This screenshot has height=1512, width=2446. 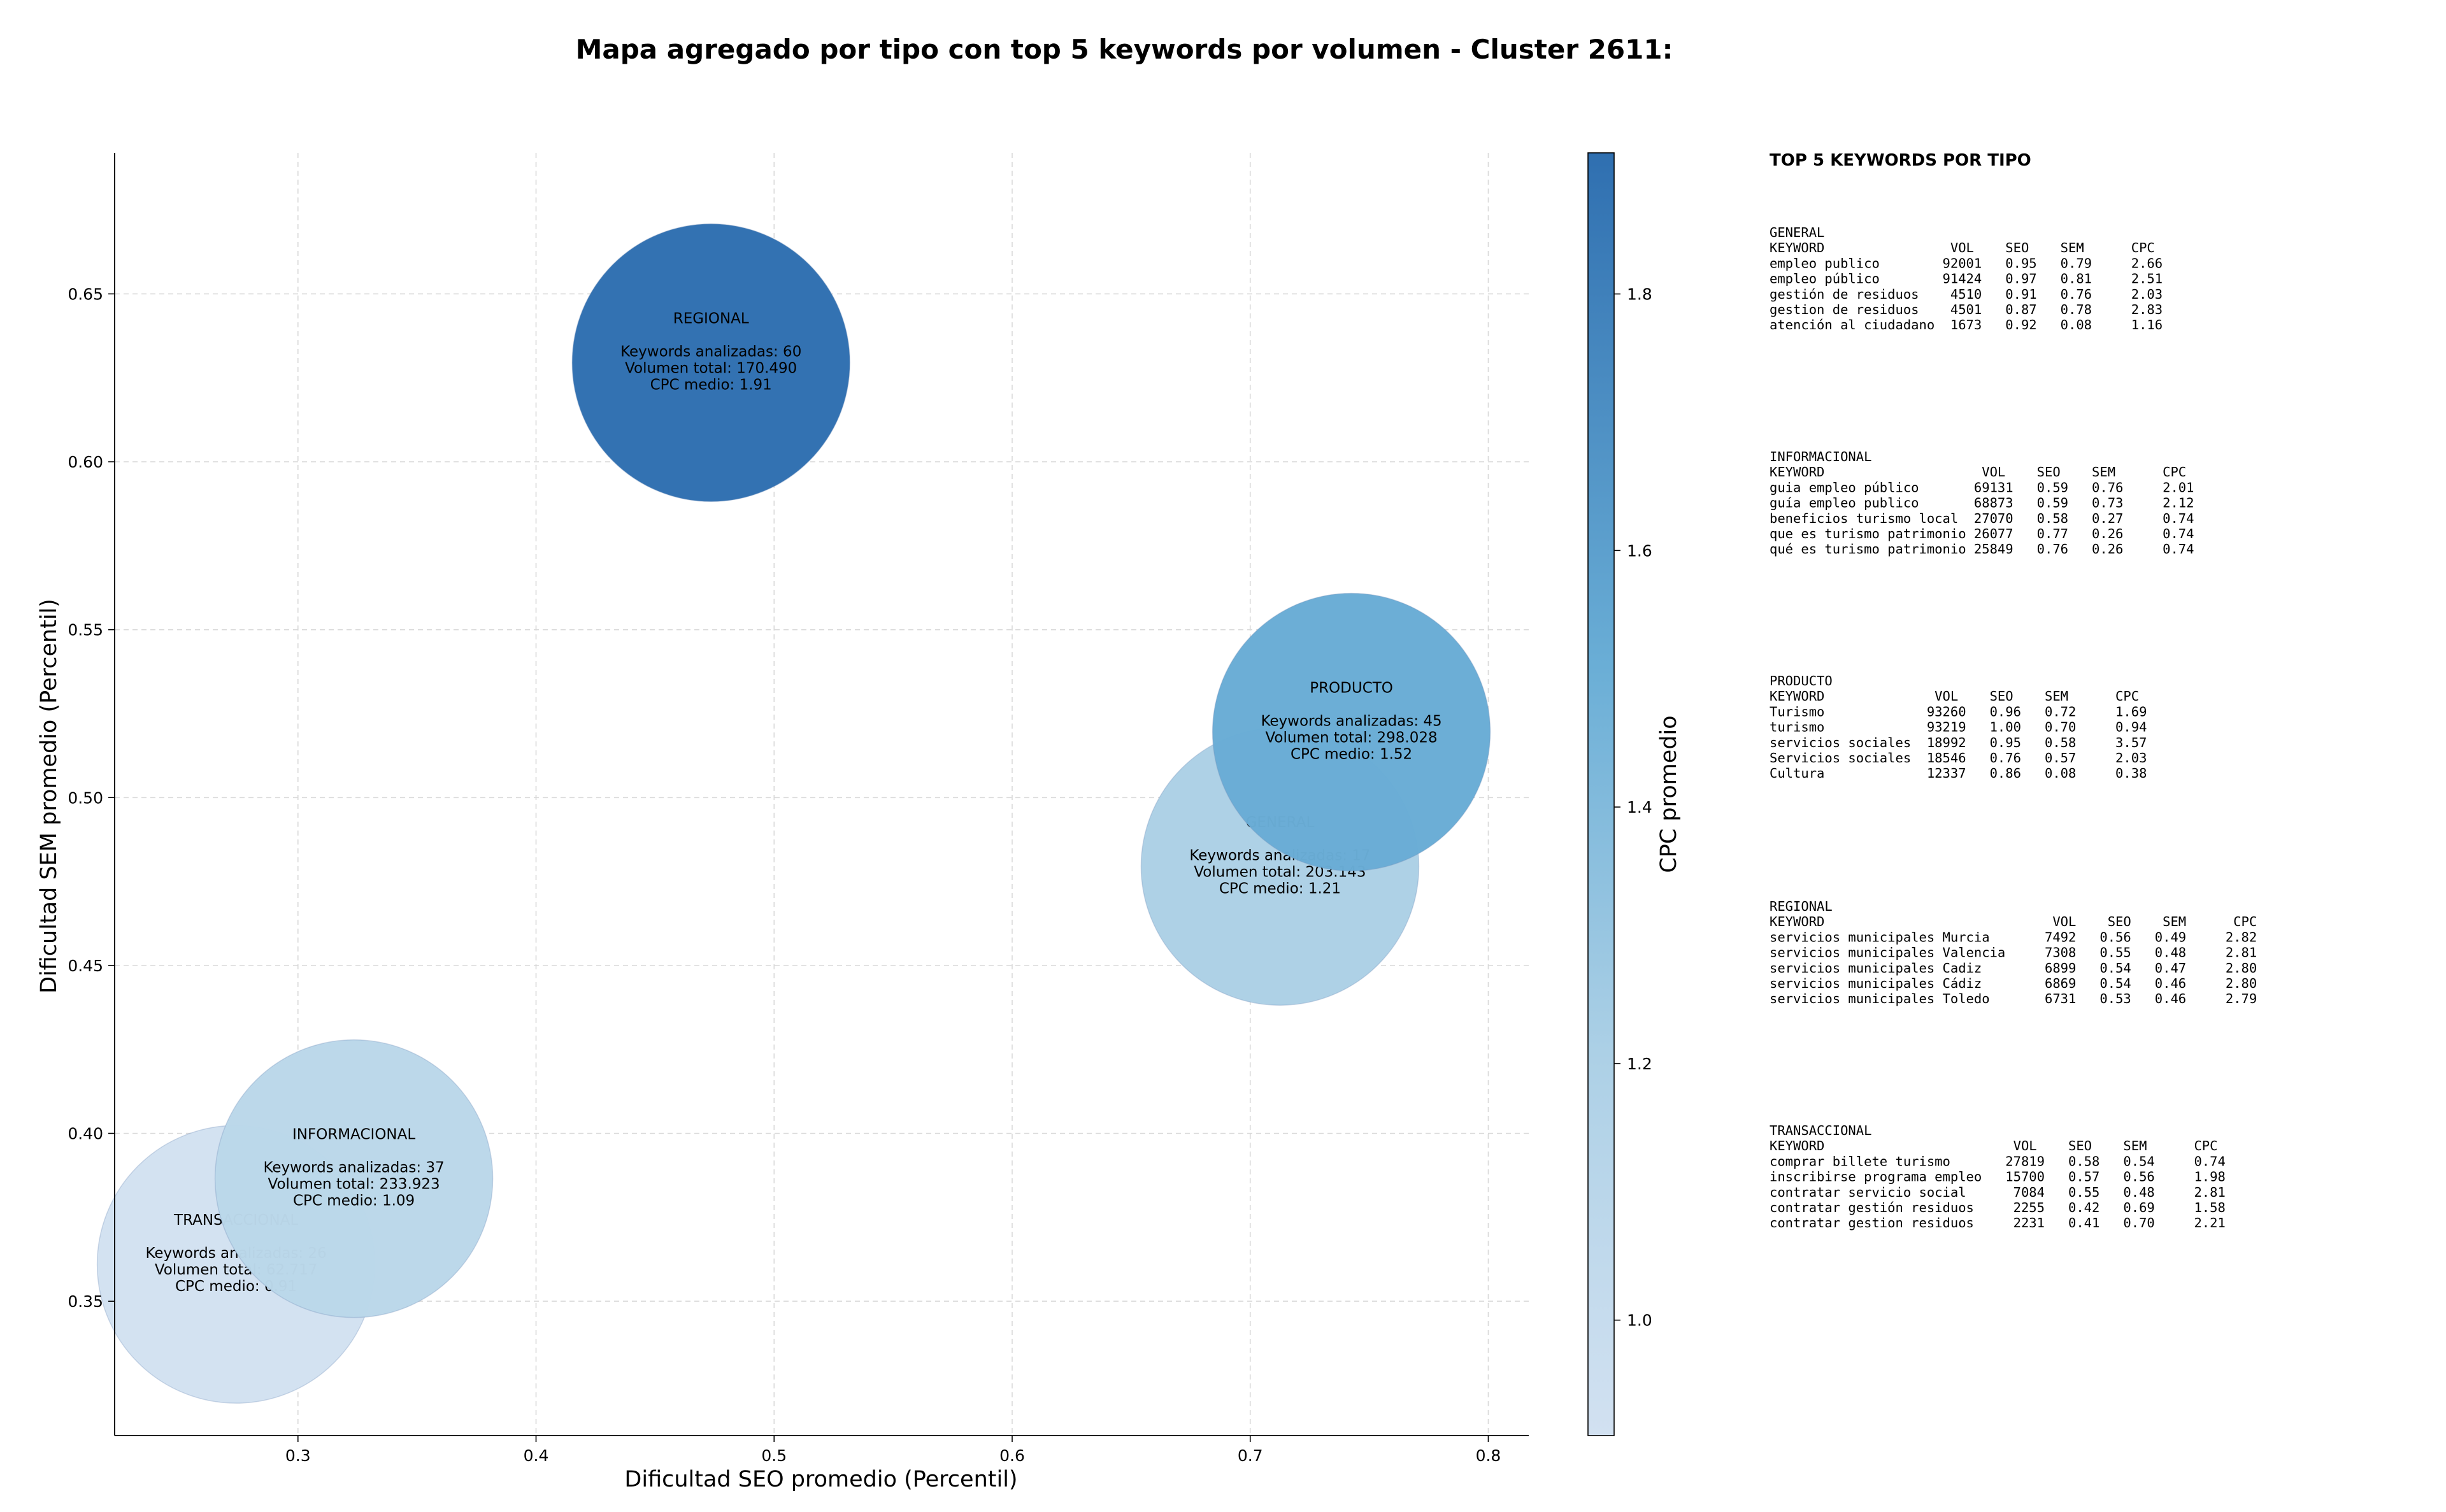 I want to click on table-row: guia empleo público 69131 0.59 0.76 2.01, so click(x=1982, y=487).